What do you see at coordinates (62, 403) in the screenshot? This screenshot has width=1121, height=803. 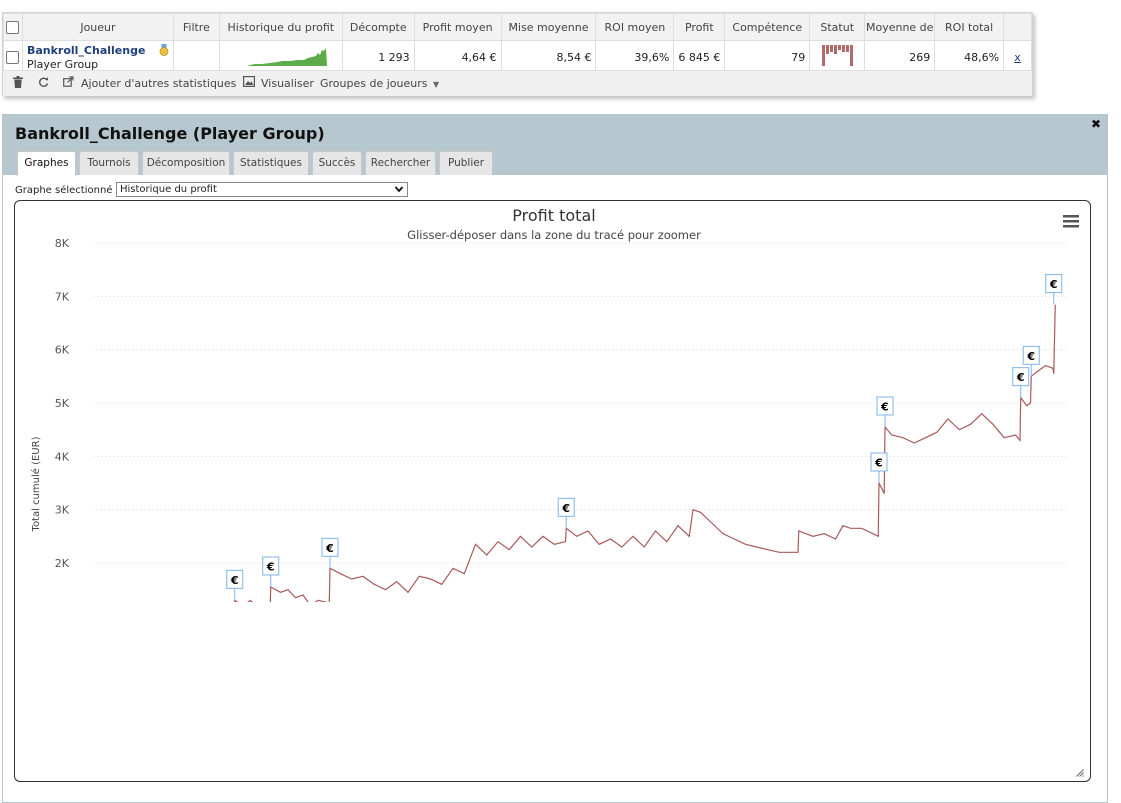 I see `y-tick-label: 5K` at bounding box center [62, 403].